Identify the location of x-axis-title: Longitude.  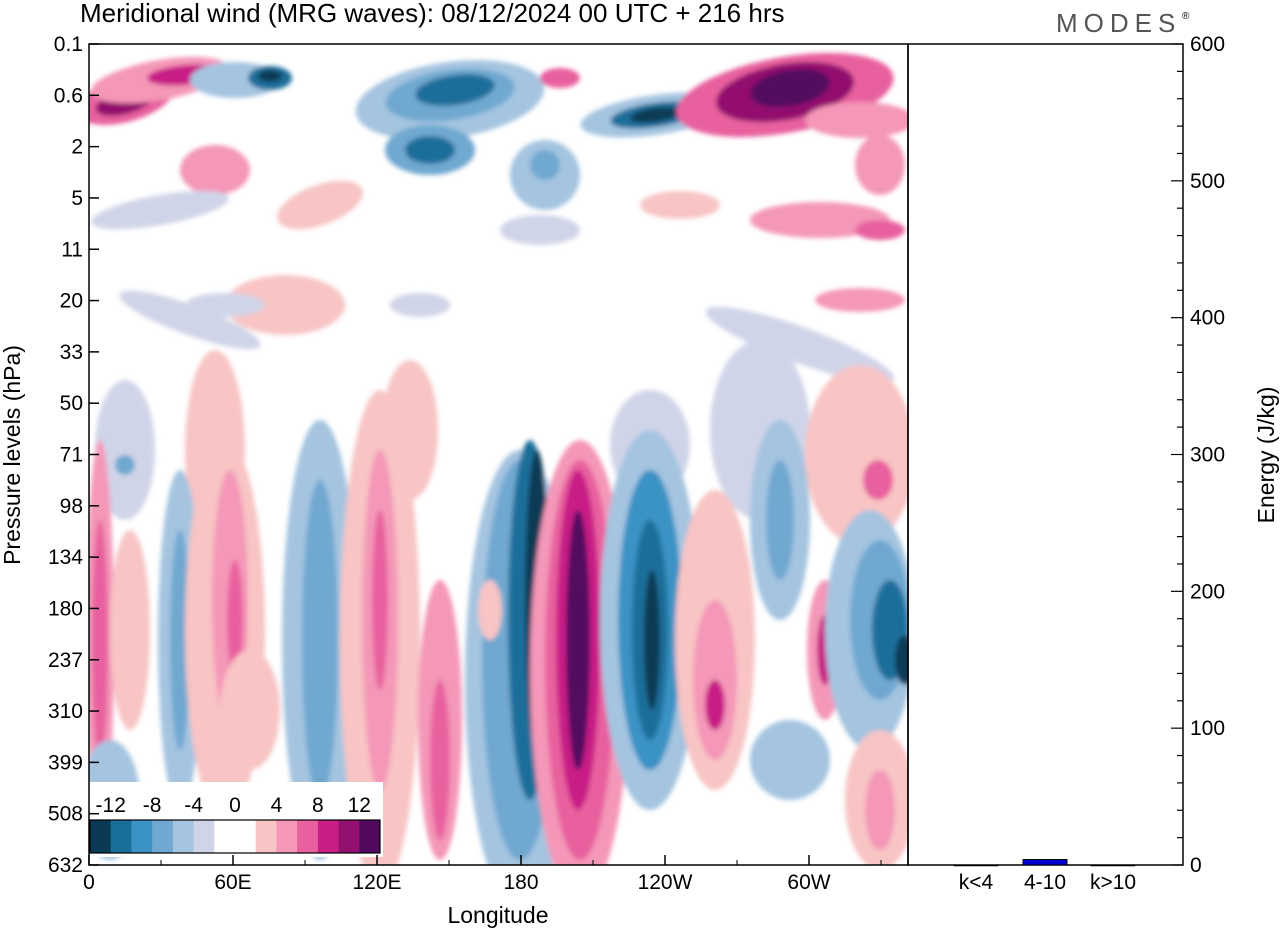
(497, 915).